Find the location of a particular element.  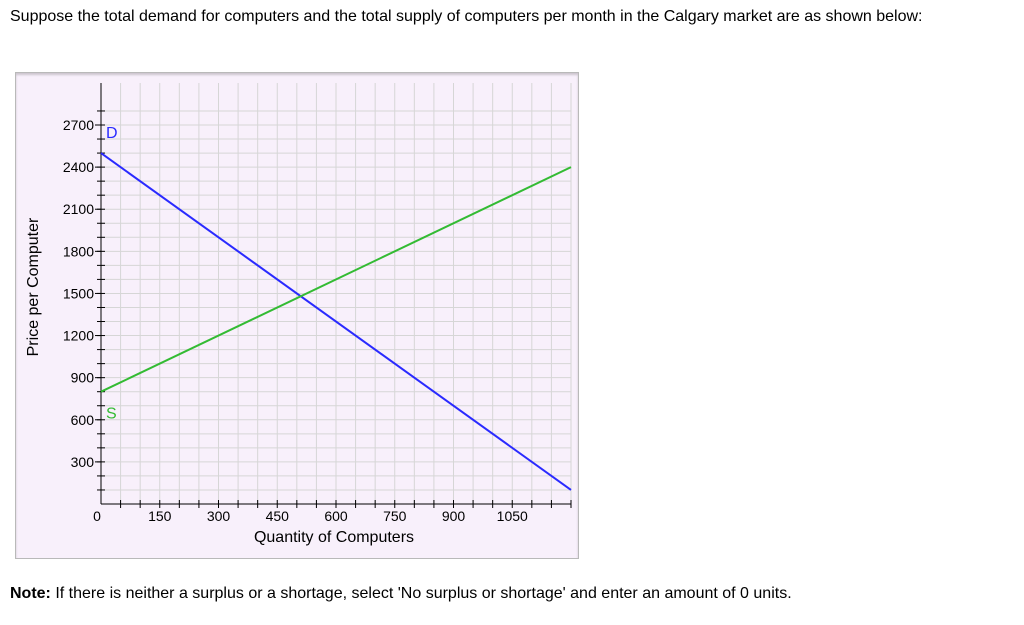

x-axis-label: Quantity of Computers is located at coordinates (334, 537).